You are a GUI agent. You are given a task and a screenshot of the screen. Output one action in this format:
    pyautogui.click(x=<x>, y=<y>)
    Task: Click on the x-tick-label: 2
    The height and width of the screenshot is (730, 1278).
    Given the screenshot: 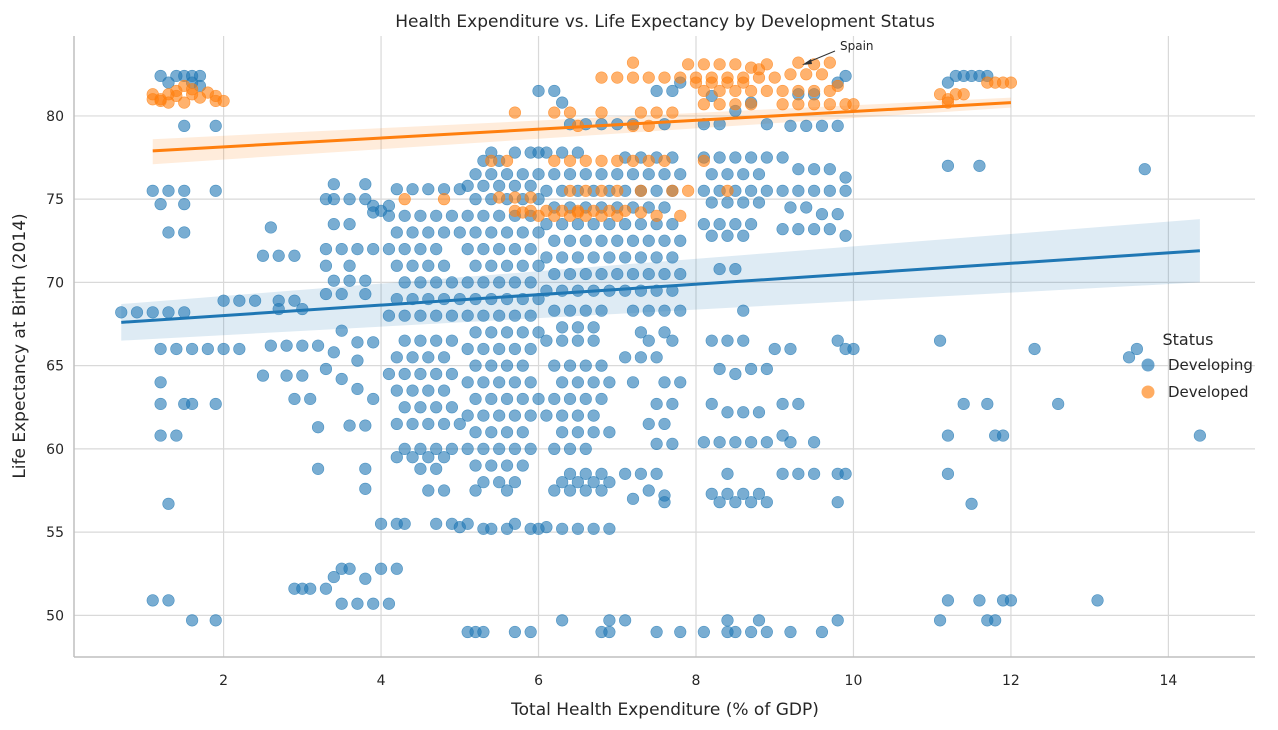 What is the action you would take?
    pyautogui.click(x=223, y=681)
    